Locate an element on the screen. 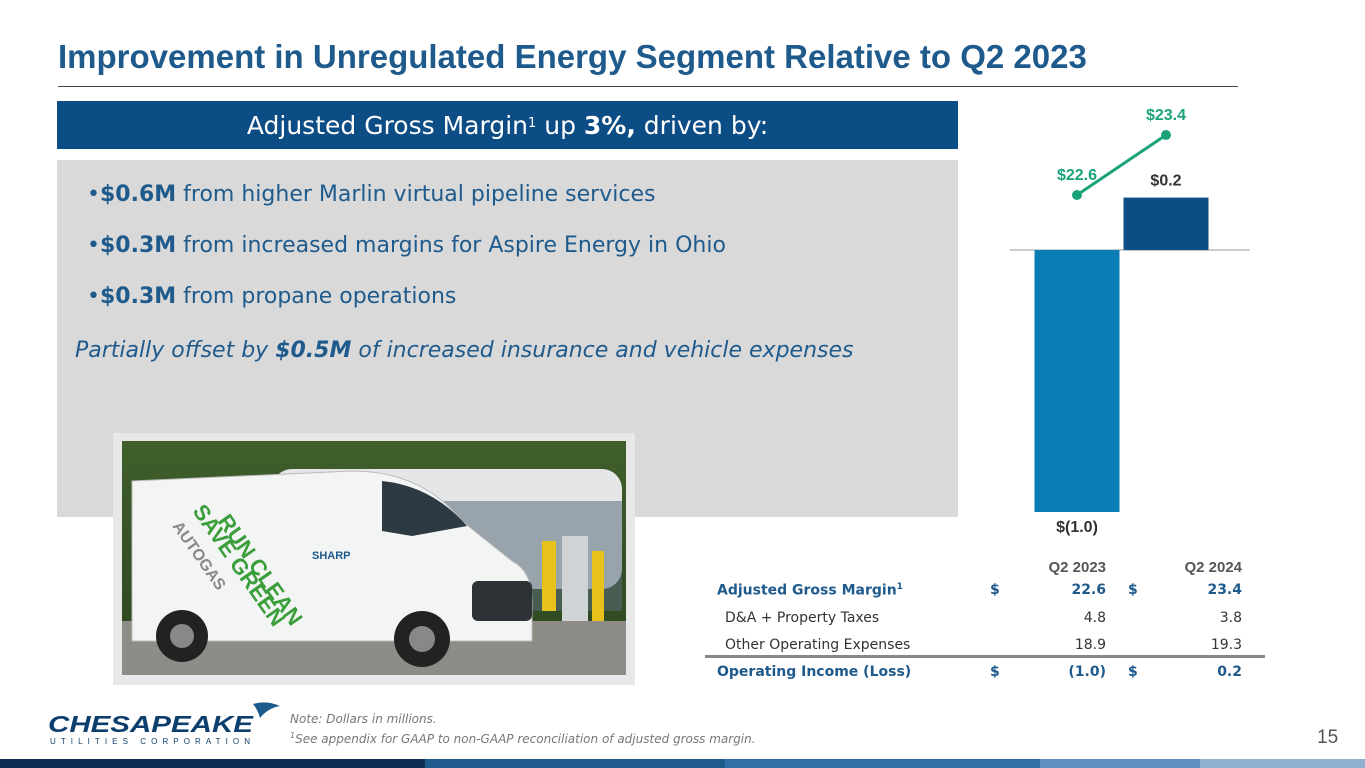 Image resolution: width=1365 pixels, height=768 pixels. offset-amount: $0.5M is located at coordinates (313, 350).